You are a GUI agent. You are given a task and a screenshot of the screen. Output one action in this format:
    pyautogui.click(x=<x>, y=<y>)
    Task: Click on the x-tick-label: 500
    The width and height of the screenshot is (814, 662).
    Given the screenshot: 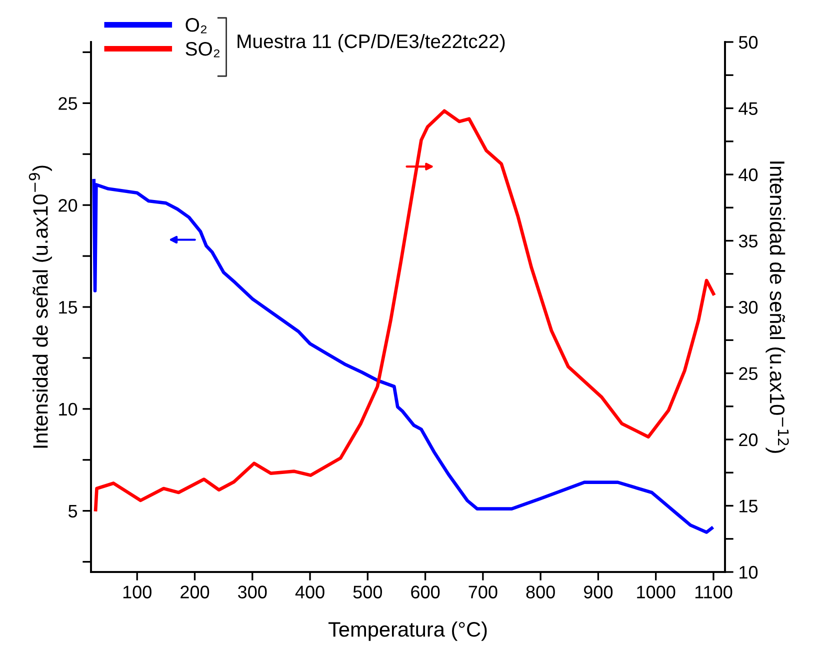 What is the action you would take?
    pyautogui.click(x=367, y=592)
    